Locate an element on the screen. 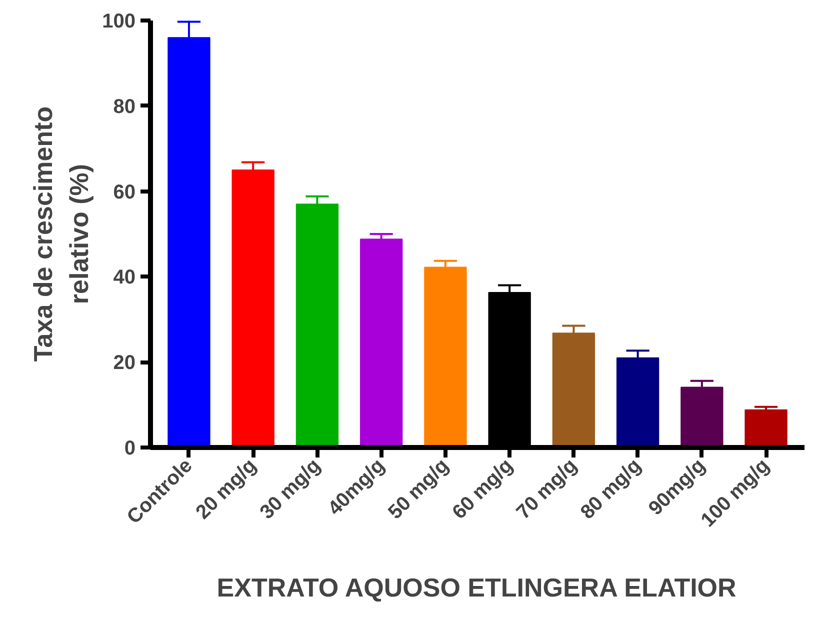 This screenshot has height=637, width=834. y-tick-label: 80 is located at coordinates (124, 107).